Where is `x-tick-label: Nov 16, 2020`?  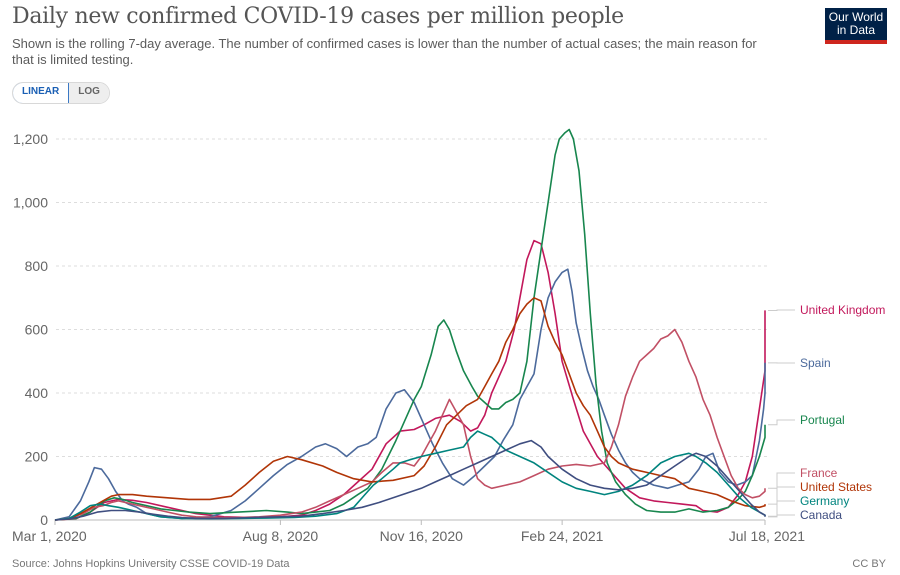 x-tick-label: Nov 16, 2020 is located at coordinates (421, 536).